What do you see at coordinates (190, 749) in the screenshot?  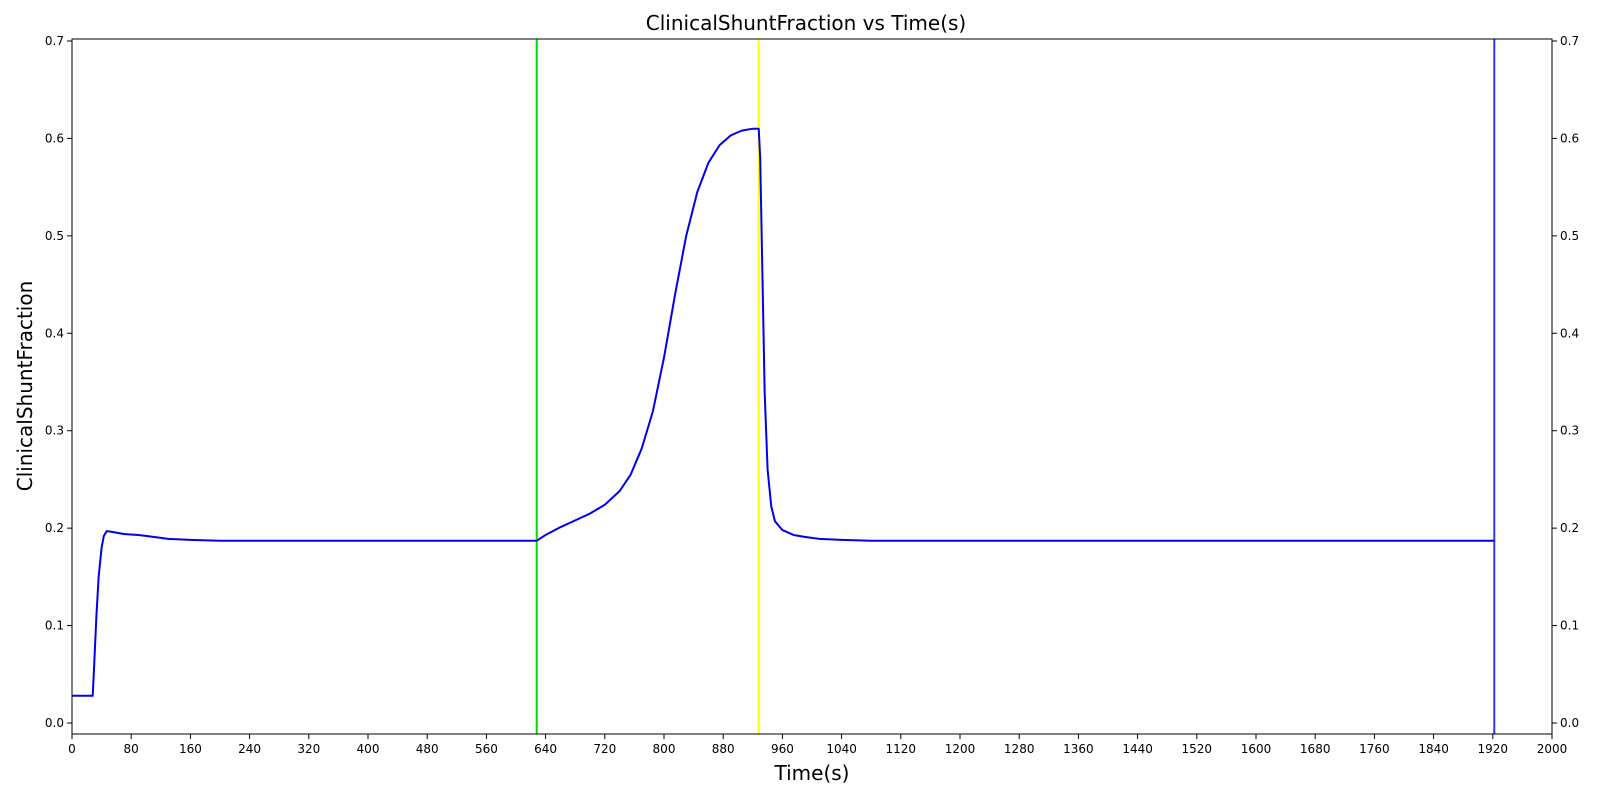 I see `x-tick-label: 160` at bounding box center [190, 749].